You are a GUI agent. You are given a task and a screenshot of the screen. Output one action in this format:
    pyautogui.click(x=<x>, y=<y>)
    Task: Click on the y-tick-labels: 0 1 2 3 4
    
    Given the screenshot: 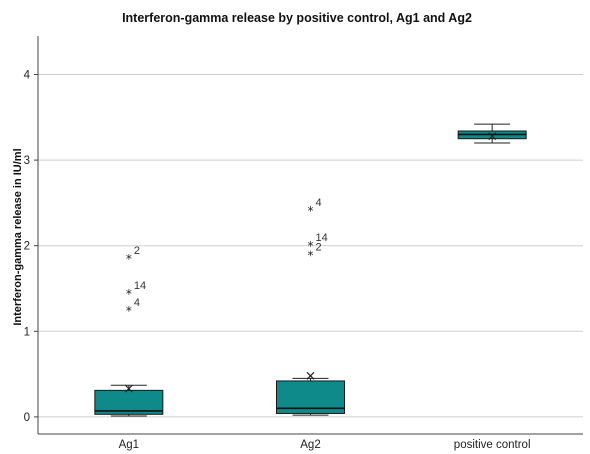 What is the action you would take?
    pyautogui.click(x=27, y=247)
    